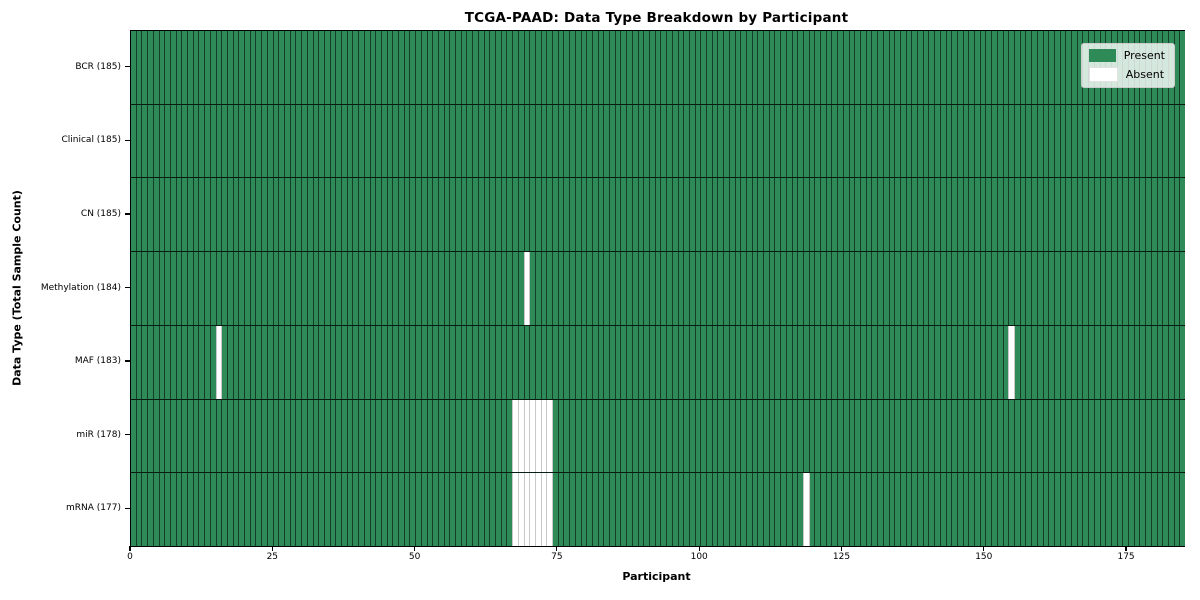 The height and width of the screenshot is (600, 1200). I want to click on y-tick-label: BCR (185), so click(98, 66).